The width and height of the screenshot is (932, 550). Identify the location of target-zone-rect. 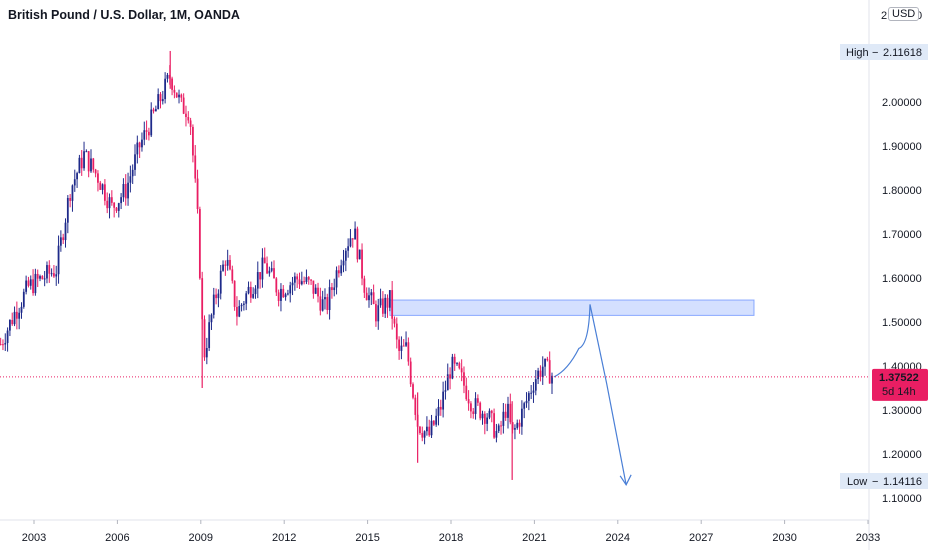
(572, 307).